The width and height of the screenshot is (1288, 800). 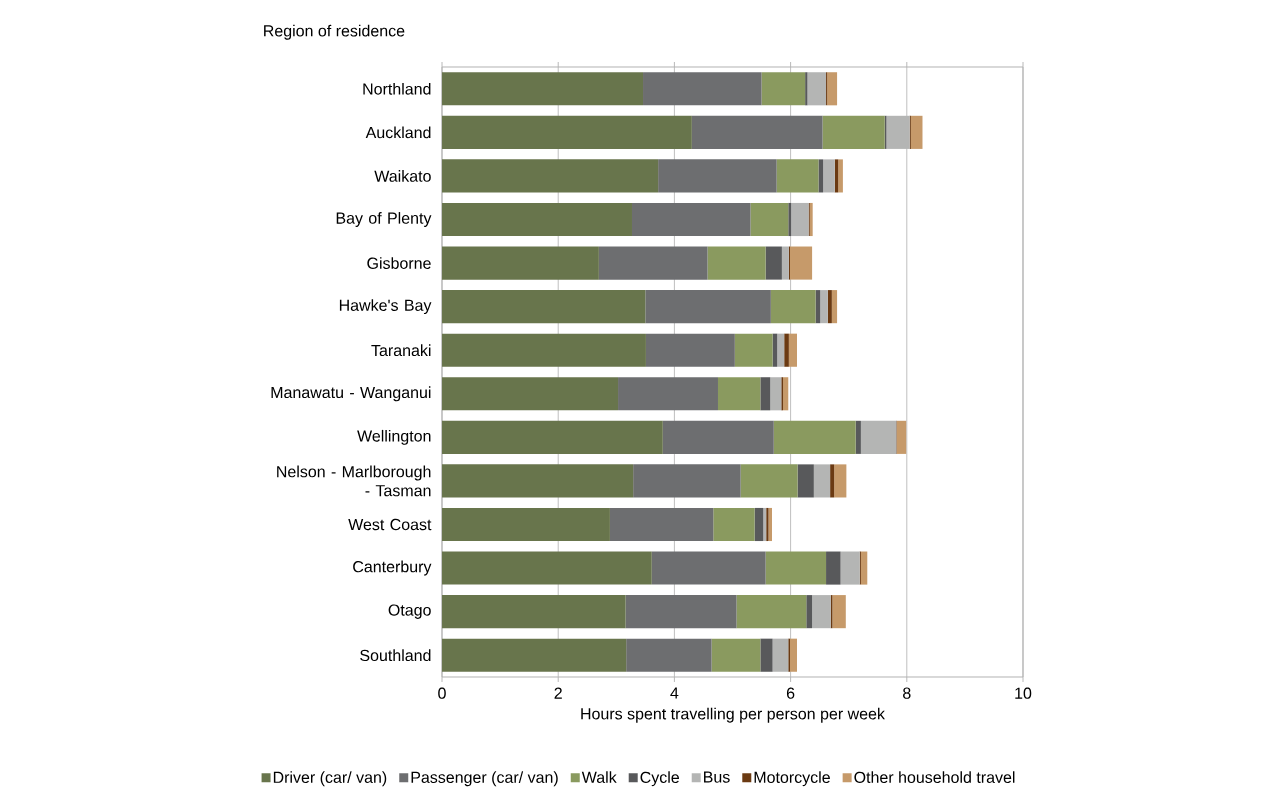 I want to click on x-tick-label: 2, so click(x=558, y=693).